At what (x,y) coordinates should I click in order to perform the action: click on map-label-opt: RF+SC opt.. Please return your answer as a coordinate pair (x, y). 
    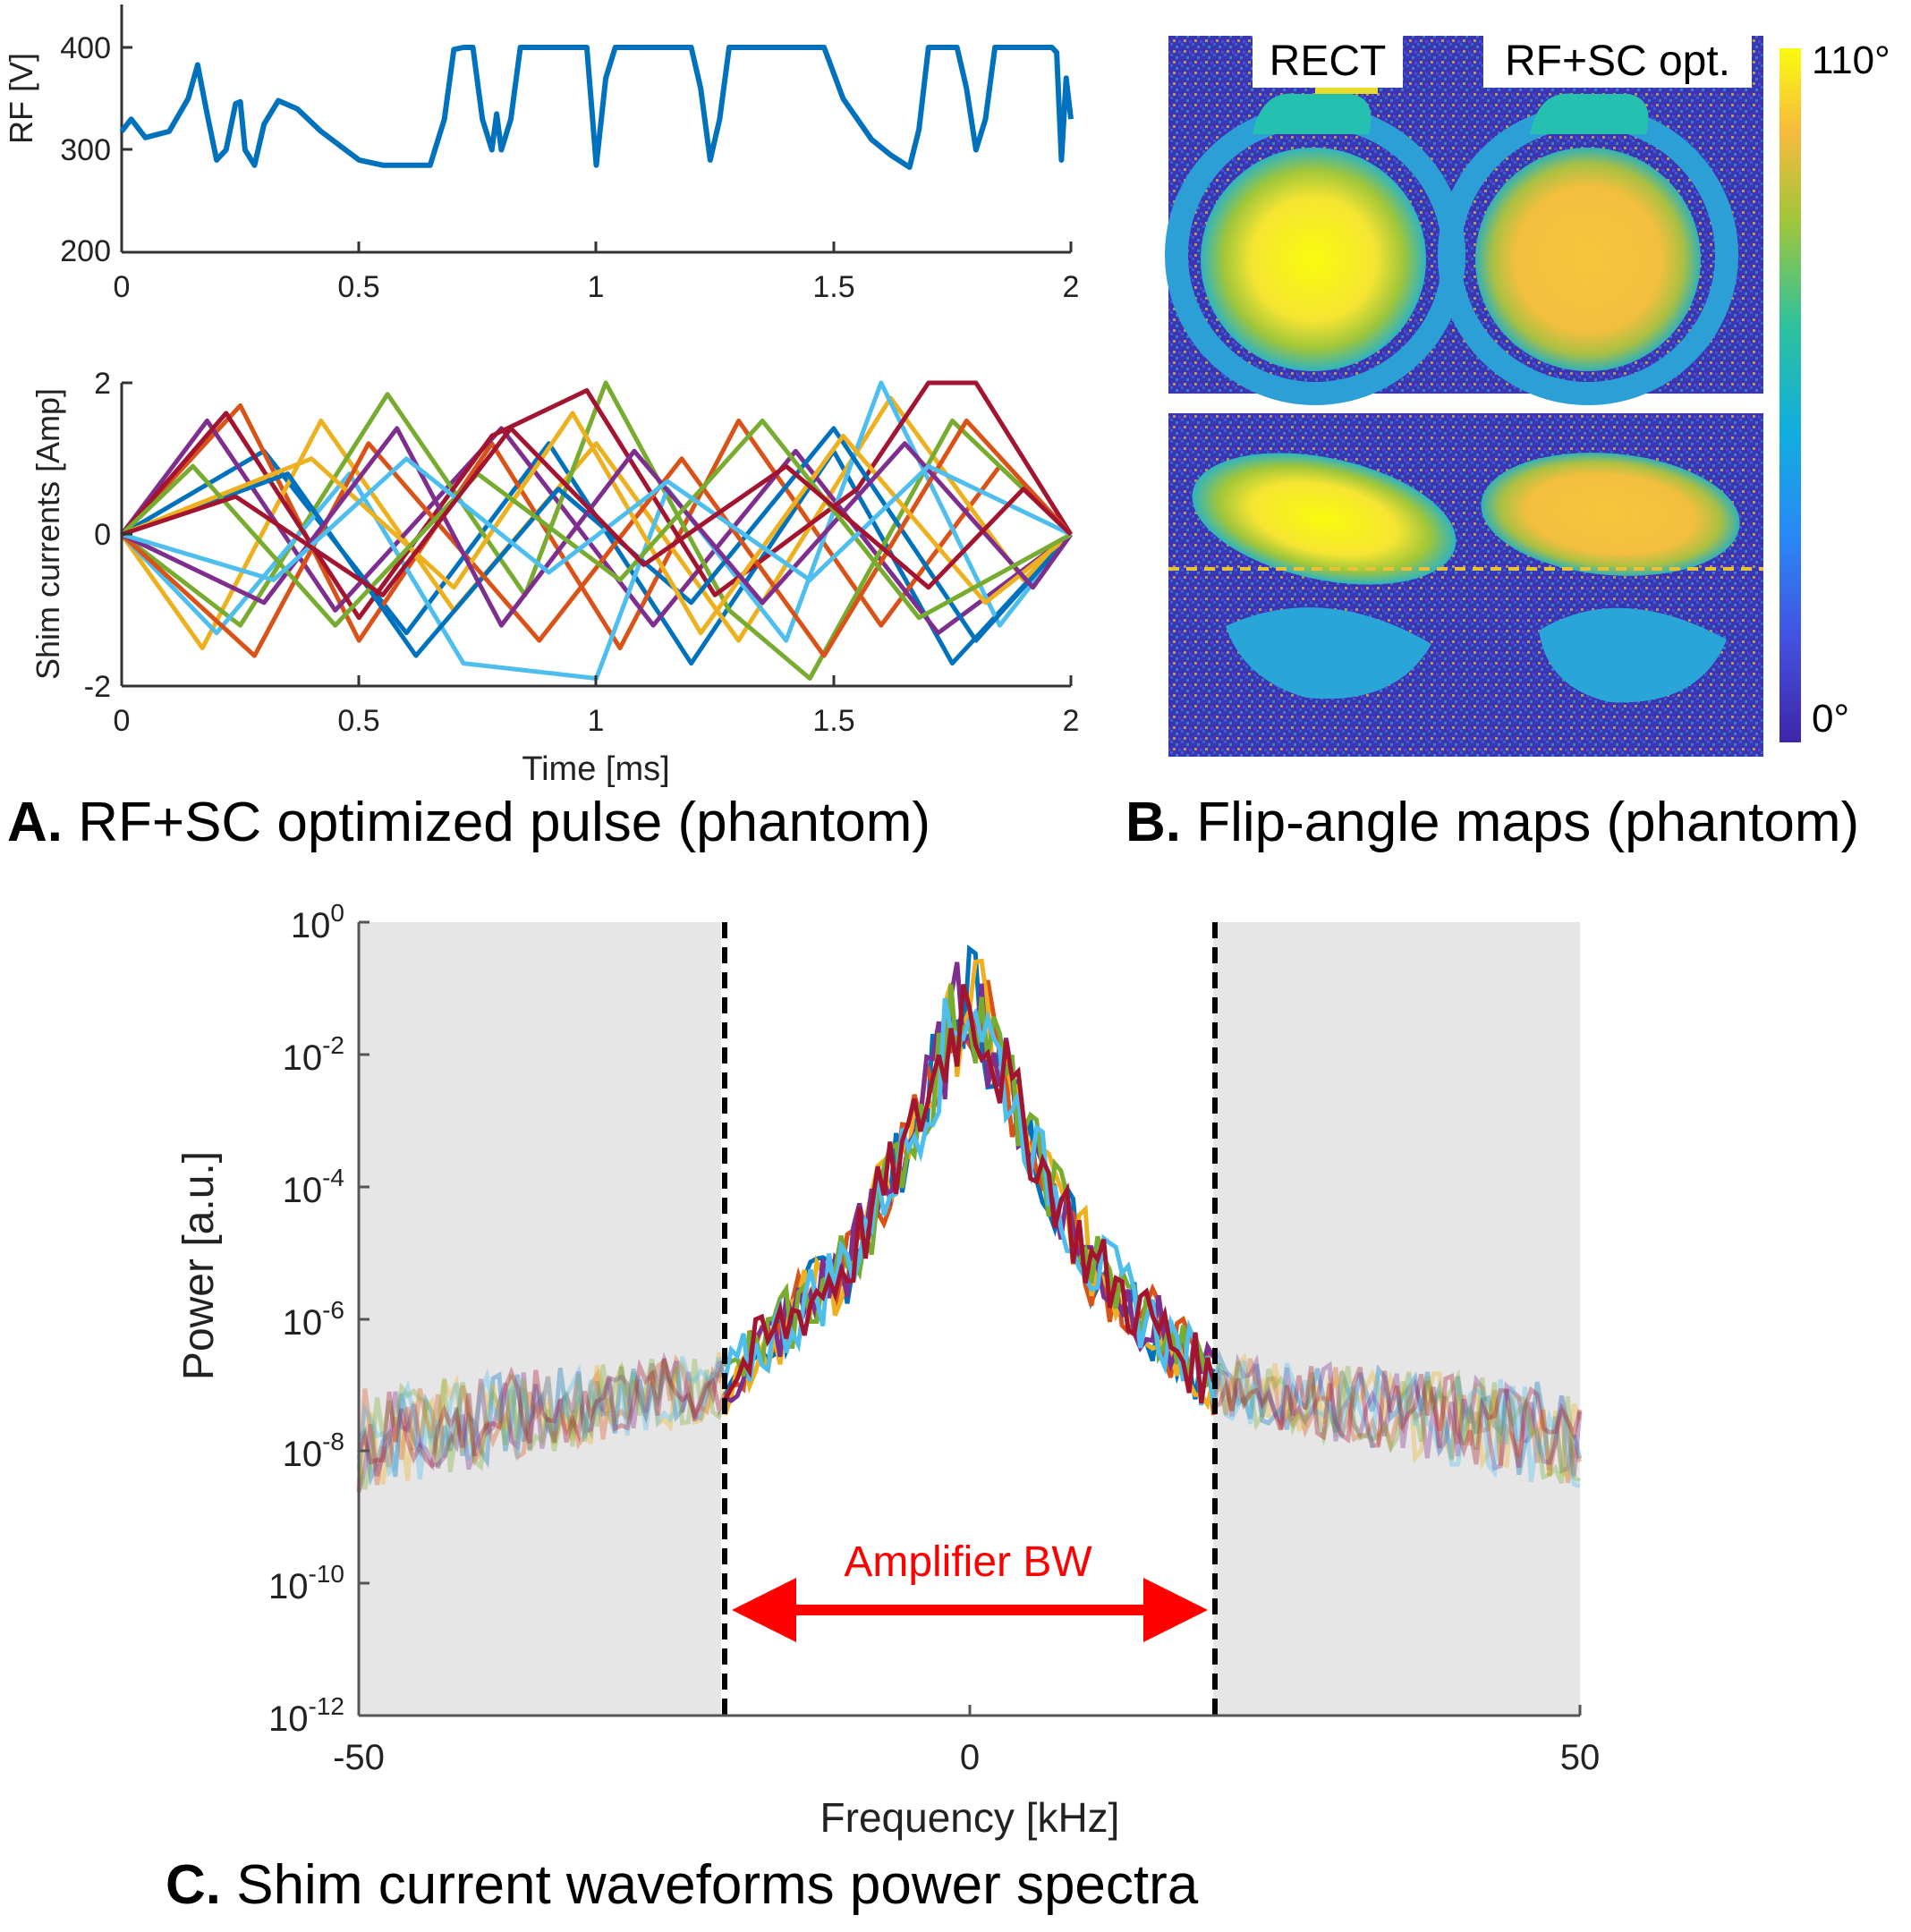
    Looking at the image, I should click on (1617, 61).